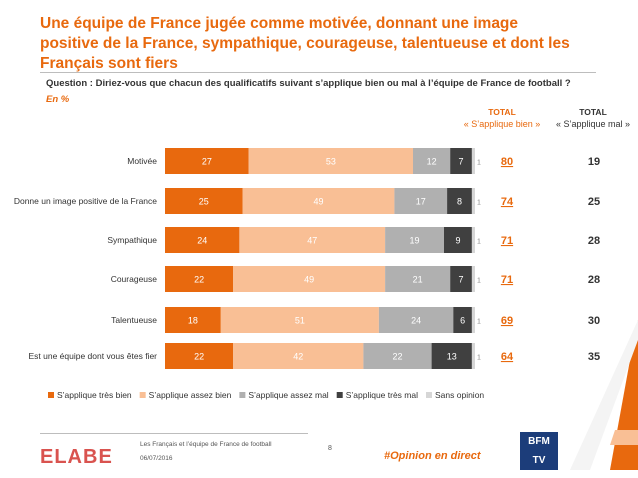 The height and width of the screenshot is (478, 638). I want to click on total-bien-title: TOTAL, so click(502, 112).